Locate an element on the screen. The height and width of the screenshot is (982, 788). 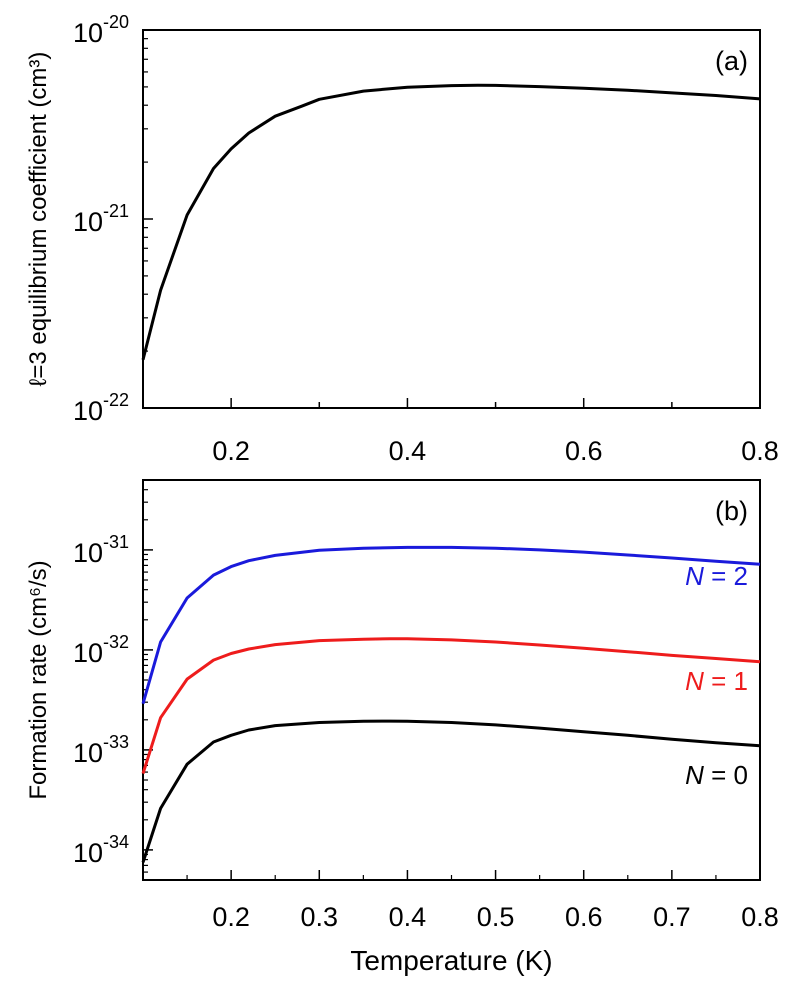
series-label: N = 2 is located at coordinates (716, 576).